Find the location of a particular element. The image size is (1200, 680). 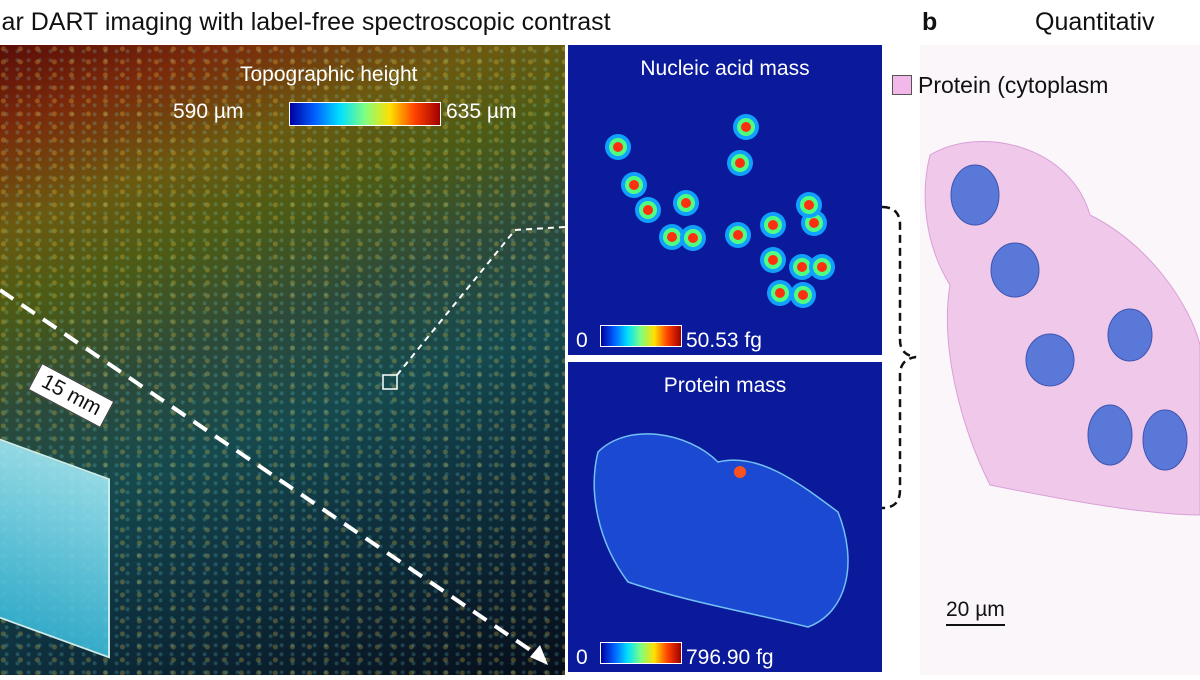

protein-legend: Protein (cytoplasm is located at coordinates (1000, 85).